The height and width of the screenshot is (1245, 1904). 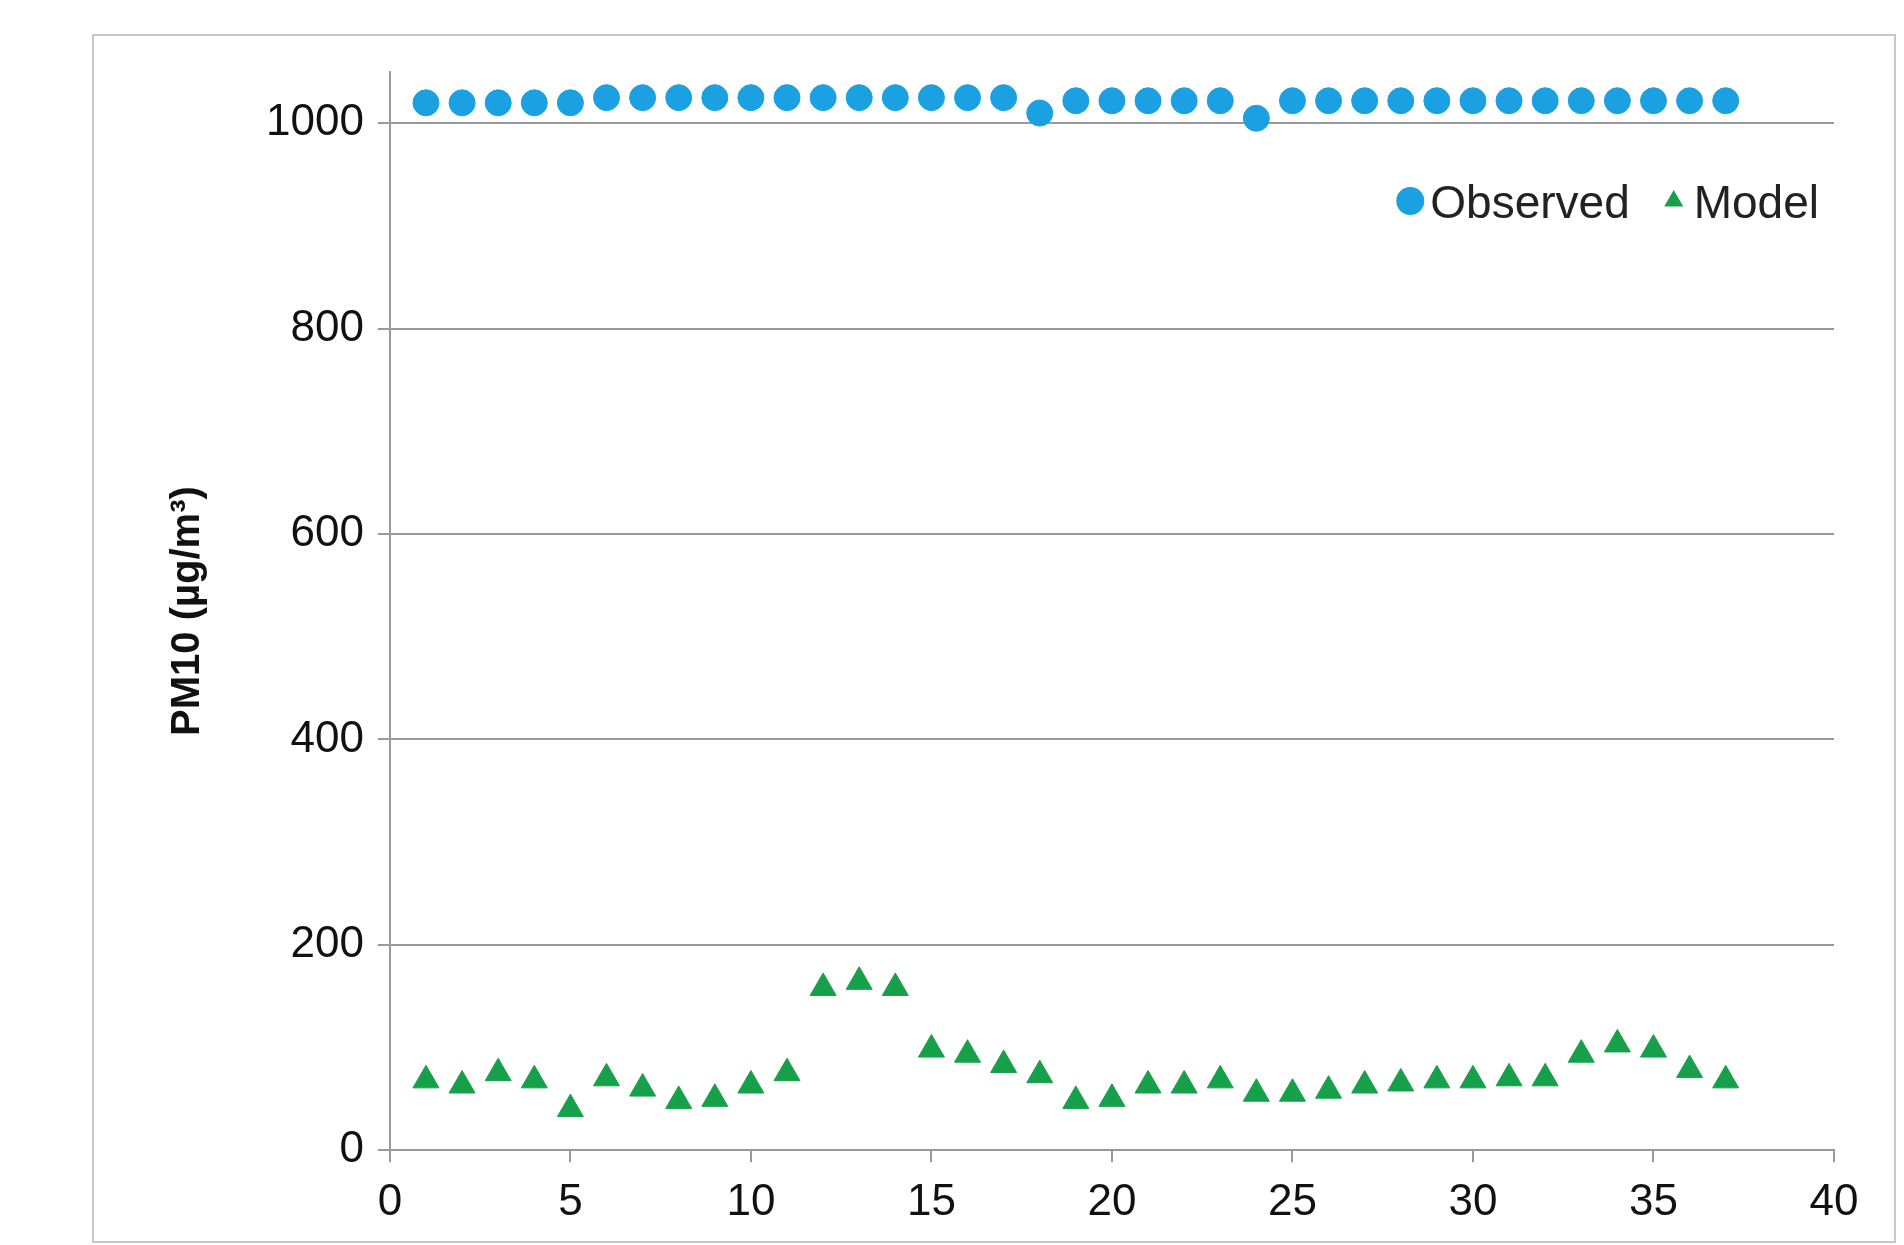 I want to click on x-tick-label: 0, so click(x=390, y=1199).